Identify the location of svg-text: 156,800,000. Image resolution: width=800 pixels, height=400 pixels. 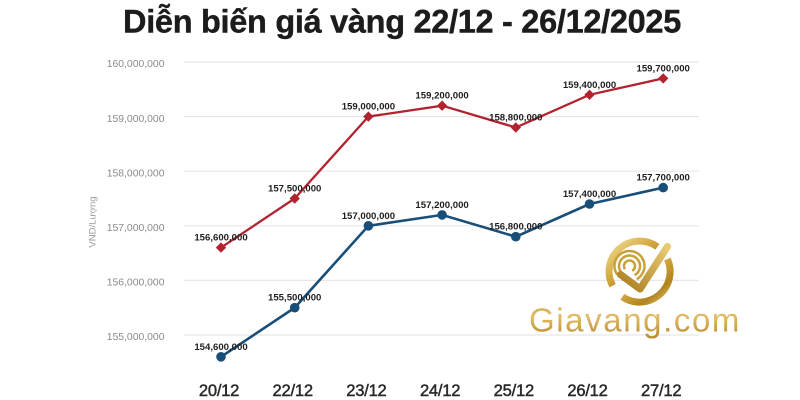
(515, 227).